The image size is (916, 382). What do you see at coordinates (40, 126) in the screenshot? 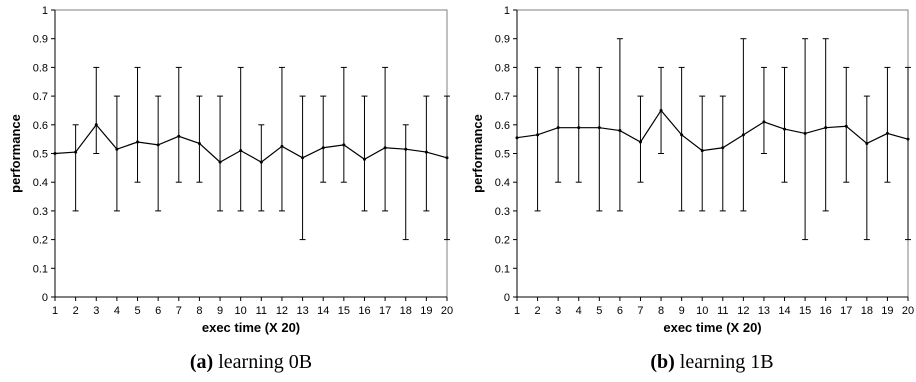
I see `y-tick-label: 0.6` at bounding box center [40, 126].